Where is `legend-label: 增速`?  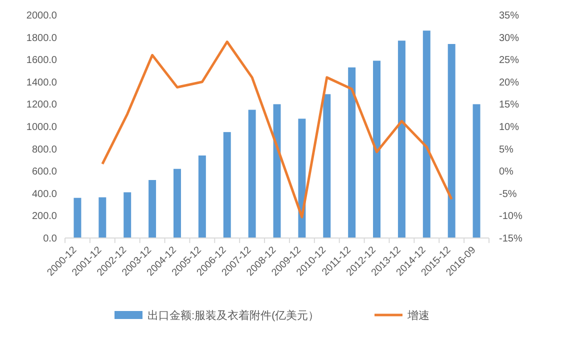
legend-label: 增速 is located at coordinates (418, 315).